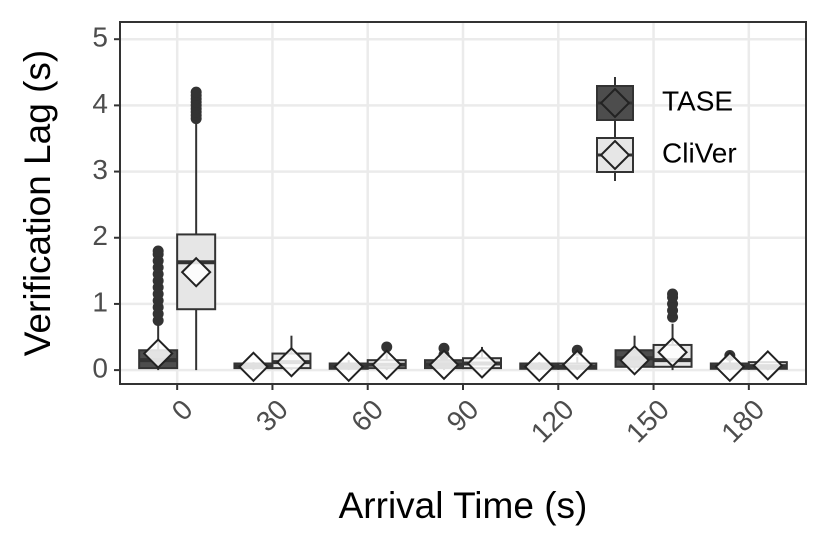 Image resolution: width=830 pixels, height=554 pixels. What do you see at coordinates (272, 416) in the screenshot?
I see `x-tick-label: 30` at bounding box center [272, 416].